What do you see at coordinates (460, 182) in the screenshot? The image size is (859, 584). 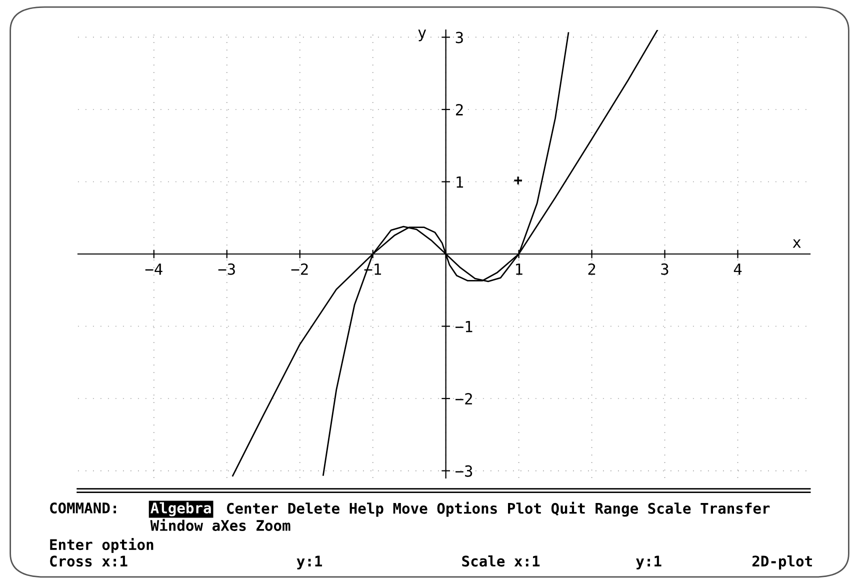 I see `y-tick-label: 1` at bounding box center [460, 182].